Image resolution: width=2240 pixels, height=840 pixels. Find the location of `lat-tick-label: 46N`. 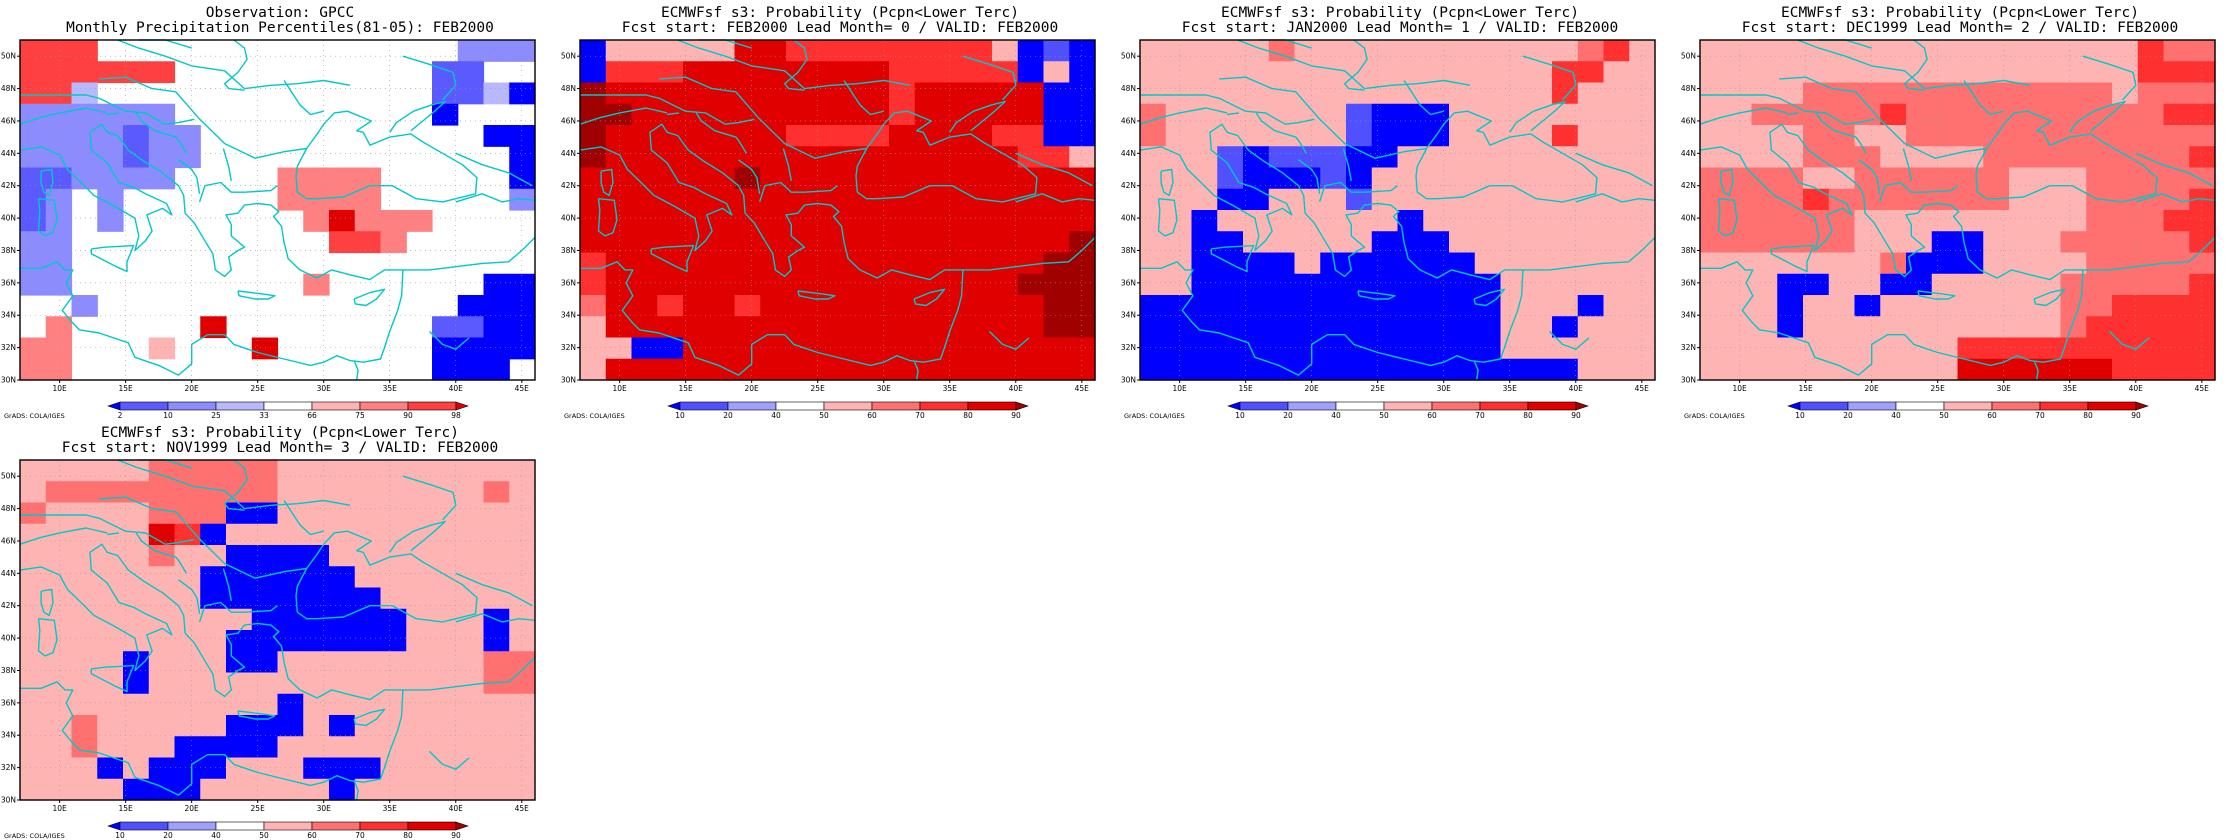

lat-tick-label: 46N is located at coordinates (1688, 120).